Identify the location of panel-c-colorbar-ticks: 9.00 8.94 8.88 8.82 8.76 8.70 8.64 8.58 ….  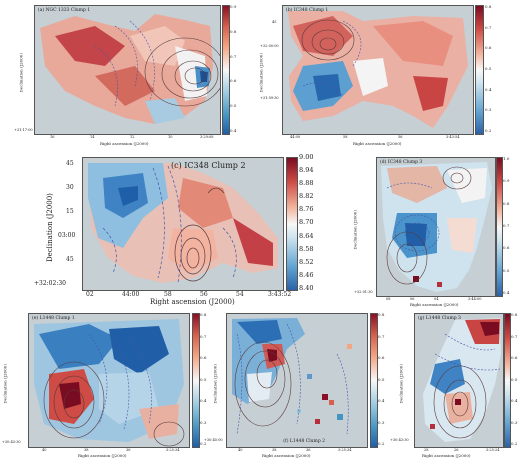
(306, 223).